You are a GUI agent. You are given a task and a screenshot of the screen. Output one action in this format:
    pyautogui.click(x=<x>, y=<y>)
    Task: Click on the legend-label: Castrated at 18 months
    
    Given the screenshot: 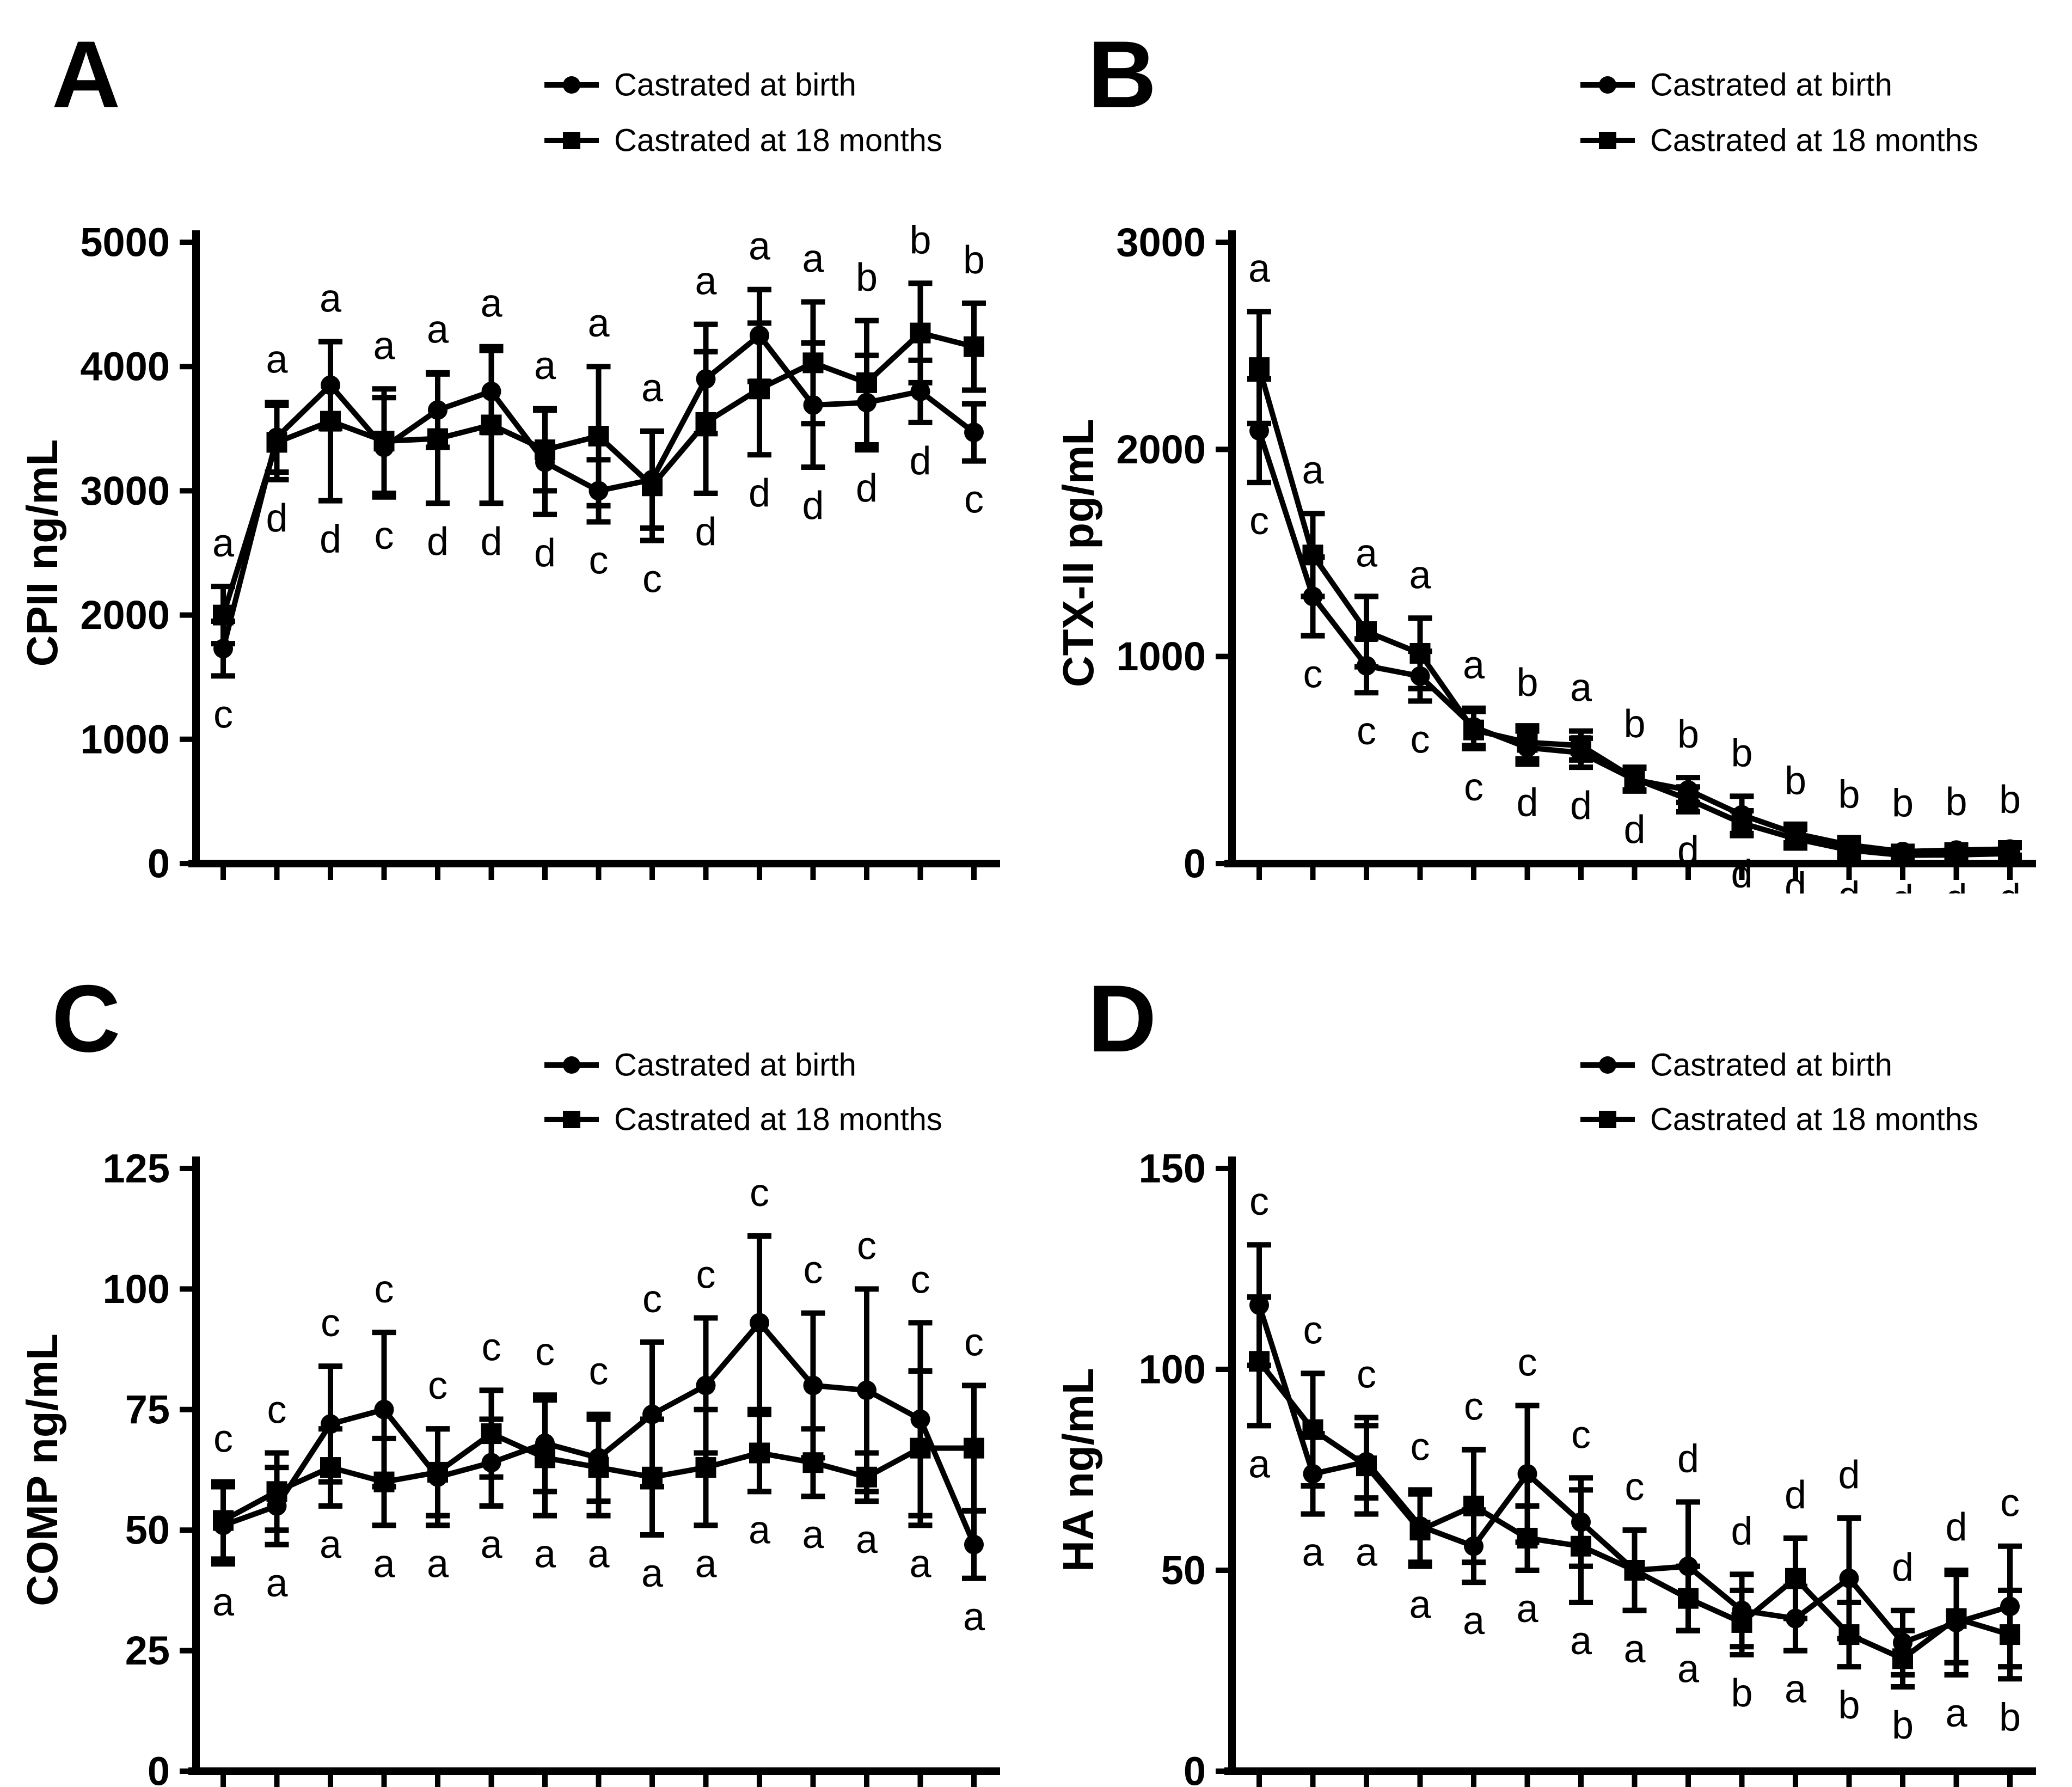 What is the action you would take?
    pyautogui.click(x=778, y=1119)
    